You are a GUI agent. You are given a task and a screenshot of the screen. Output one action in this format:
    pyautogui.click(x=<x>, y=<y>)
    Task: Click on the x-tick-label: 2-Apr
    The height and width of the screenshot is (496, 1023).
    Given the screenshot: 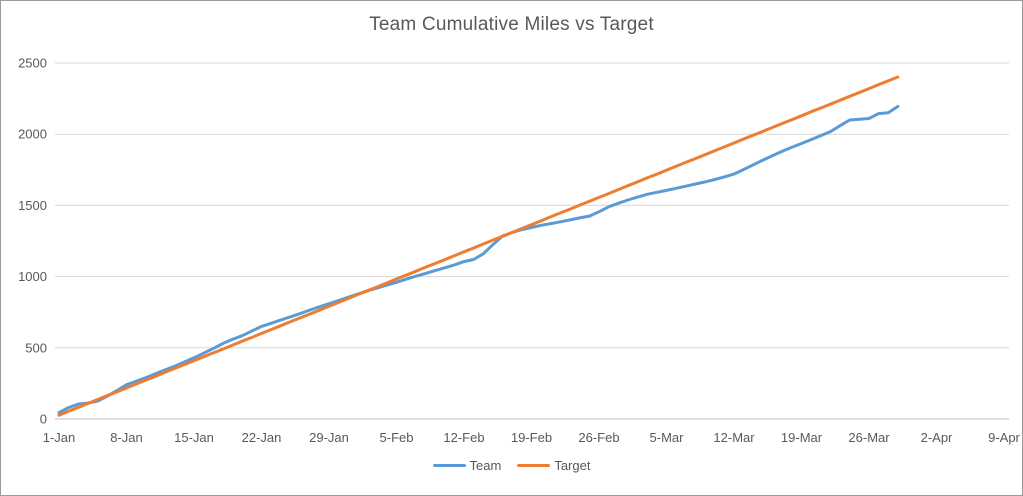 What is the action you would take?
    pyautogui.click(x=937, y=437)
    